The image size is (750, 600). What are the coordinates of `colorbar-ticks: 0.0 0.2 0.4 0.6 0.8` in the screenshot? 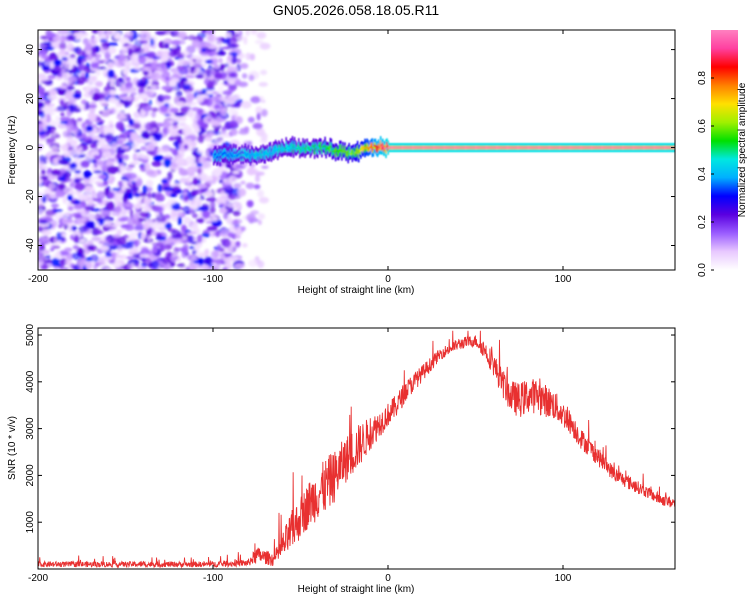 It's located at (705, 174).